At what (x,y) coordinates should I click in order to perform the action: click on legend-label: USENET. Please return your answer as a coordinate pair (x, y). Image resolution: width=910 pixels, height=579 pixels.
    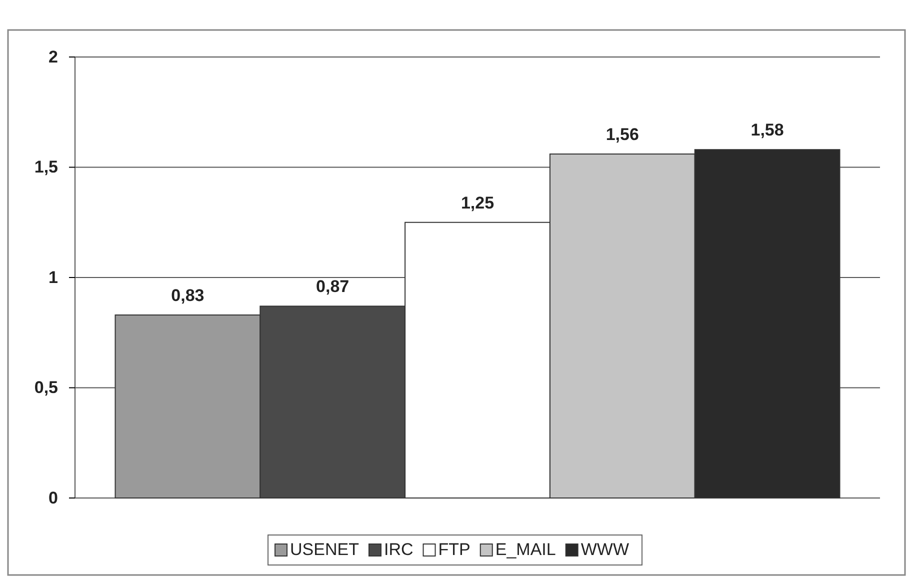
    Looking at the image, I should click on (324, 549).